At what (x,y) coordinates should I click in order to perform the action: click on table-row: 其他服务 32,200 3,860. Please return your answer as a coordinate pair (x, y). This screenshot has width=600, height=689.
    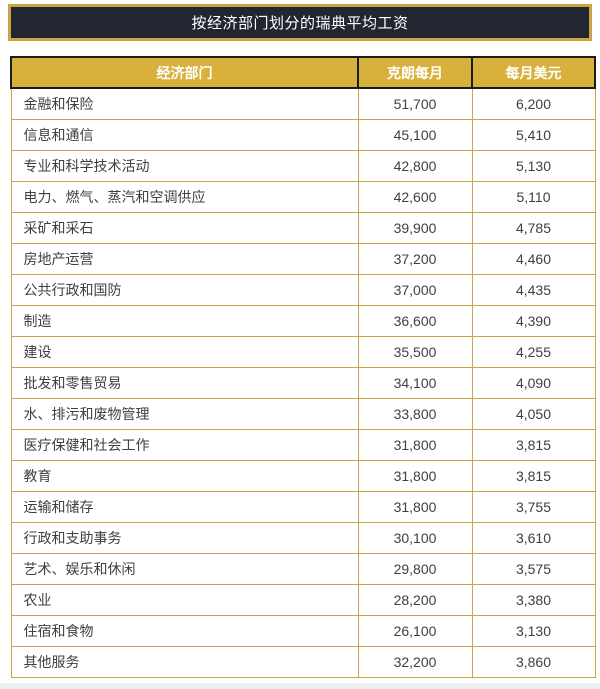
    Looking at the image, I should click on (303, 662).